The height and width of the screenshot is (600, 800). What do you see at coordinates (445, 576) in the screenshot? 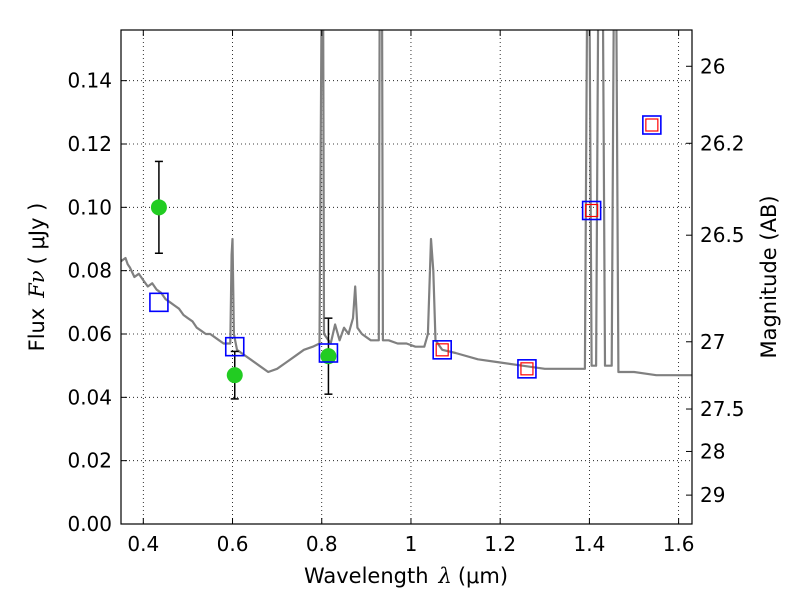
I see `x-axis-symbol: λ` at bounding box center [445, 576].